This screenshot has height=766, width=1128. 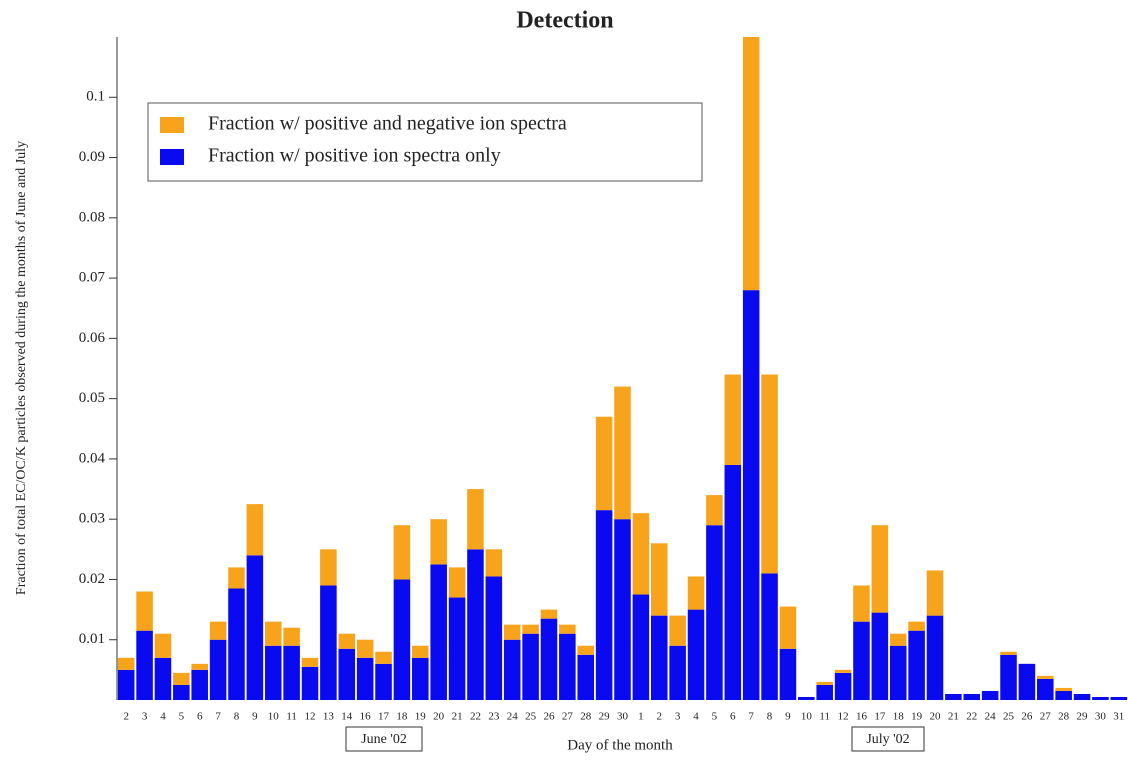 What do you see at coordinates (605, 717) in the screenshot?
I see `x-tick-label: 29` at bounding box center [605, 717].